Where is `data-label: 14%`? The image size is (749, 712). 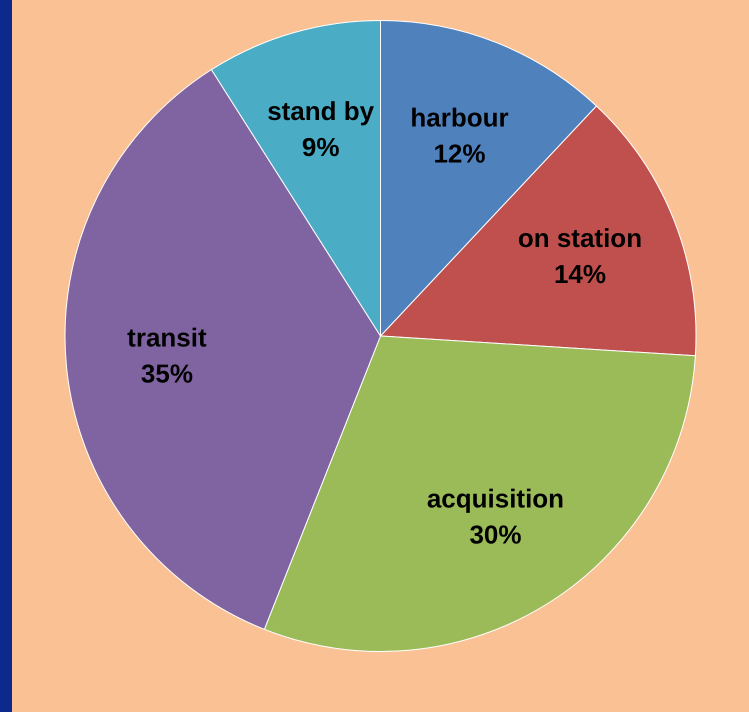 data-label: 14% is located at coordinates (580, 274).